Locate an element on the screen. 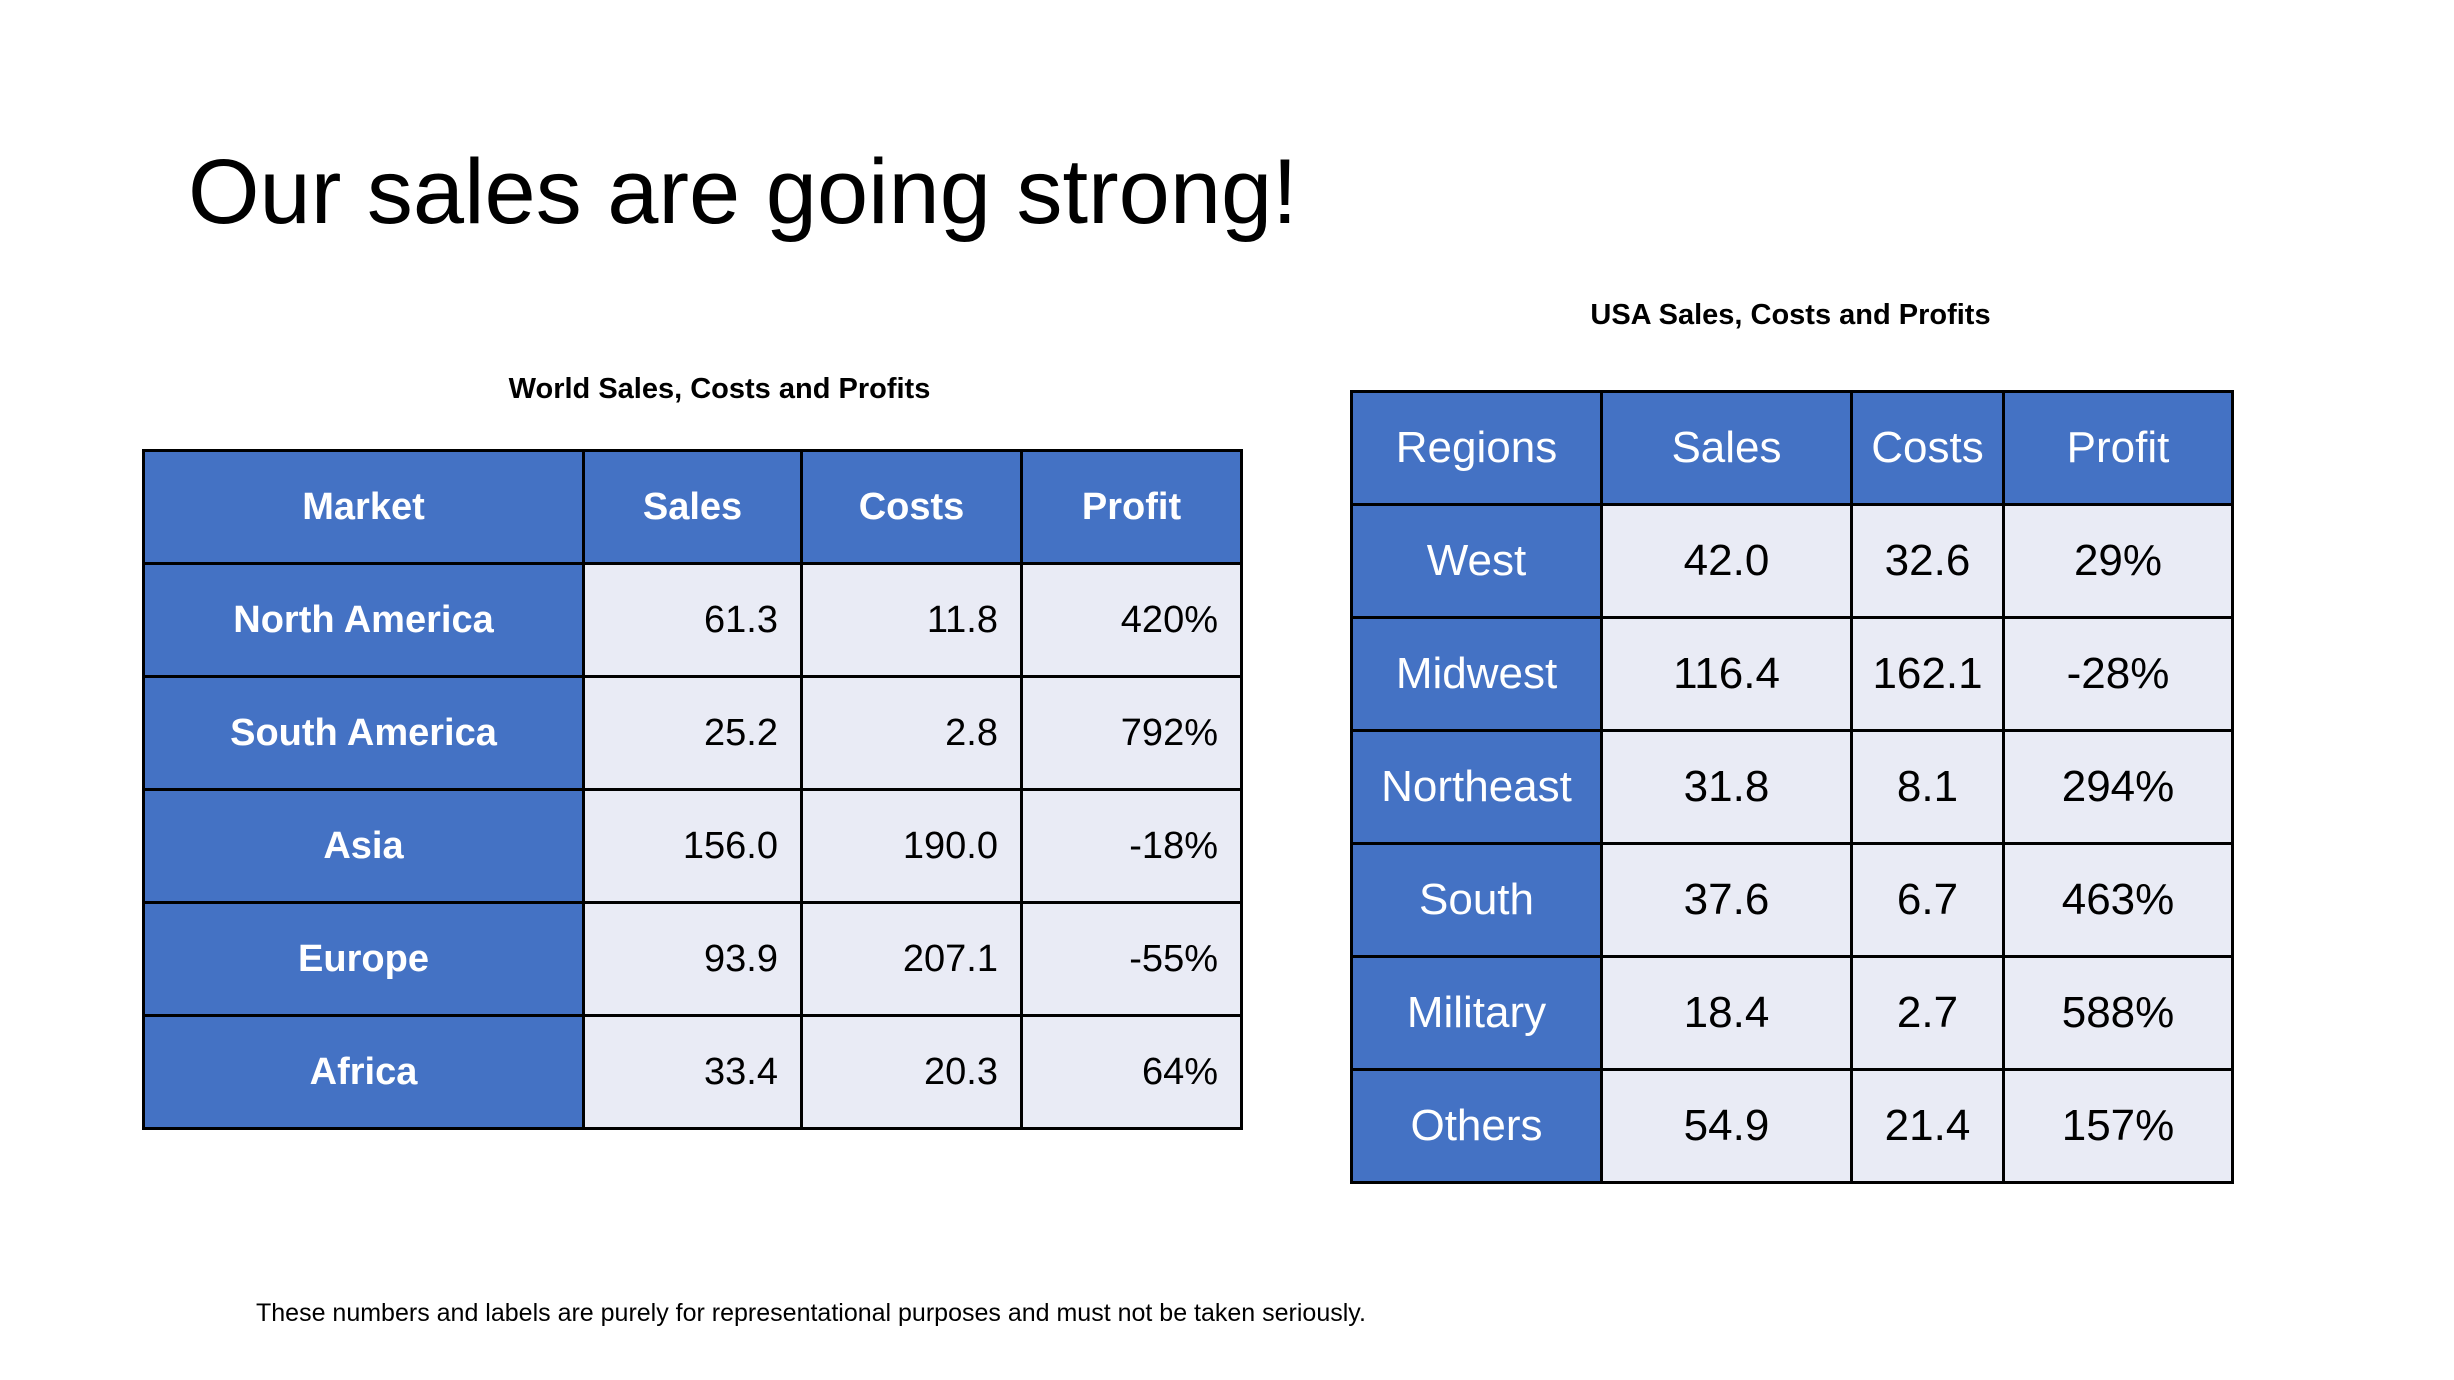  table-row: Others 54.9 21.4 157% is located at coordinates (1792, 1126).